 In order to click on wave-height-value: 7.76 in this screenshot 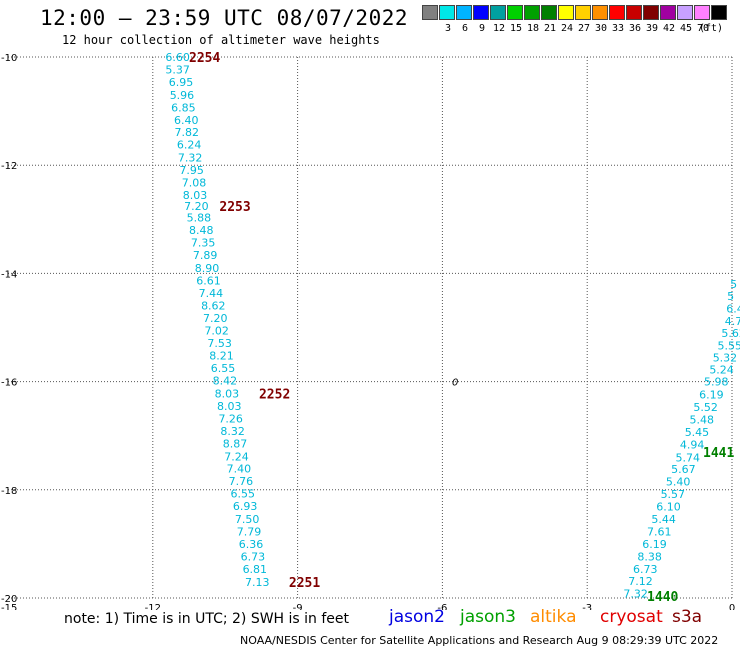, I will do `click(241, 481)`.